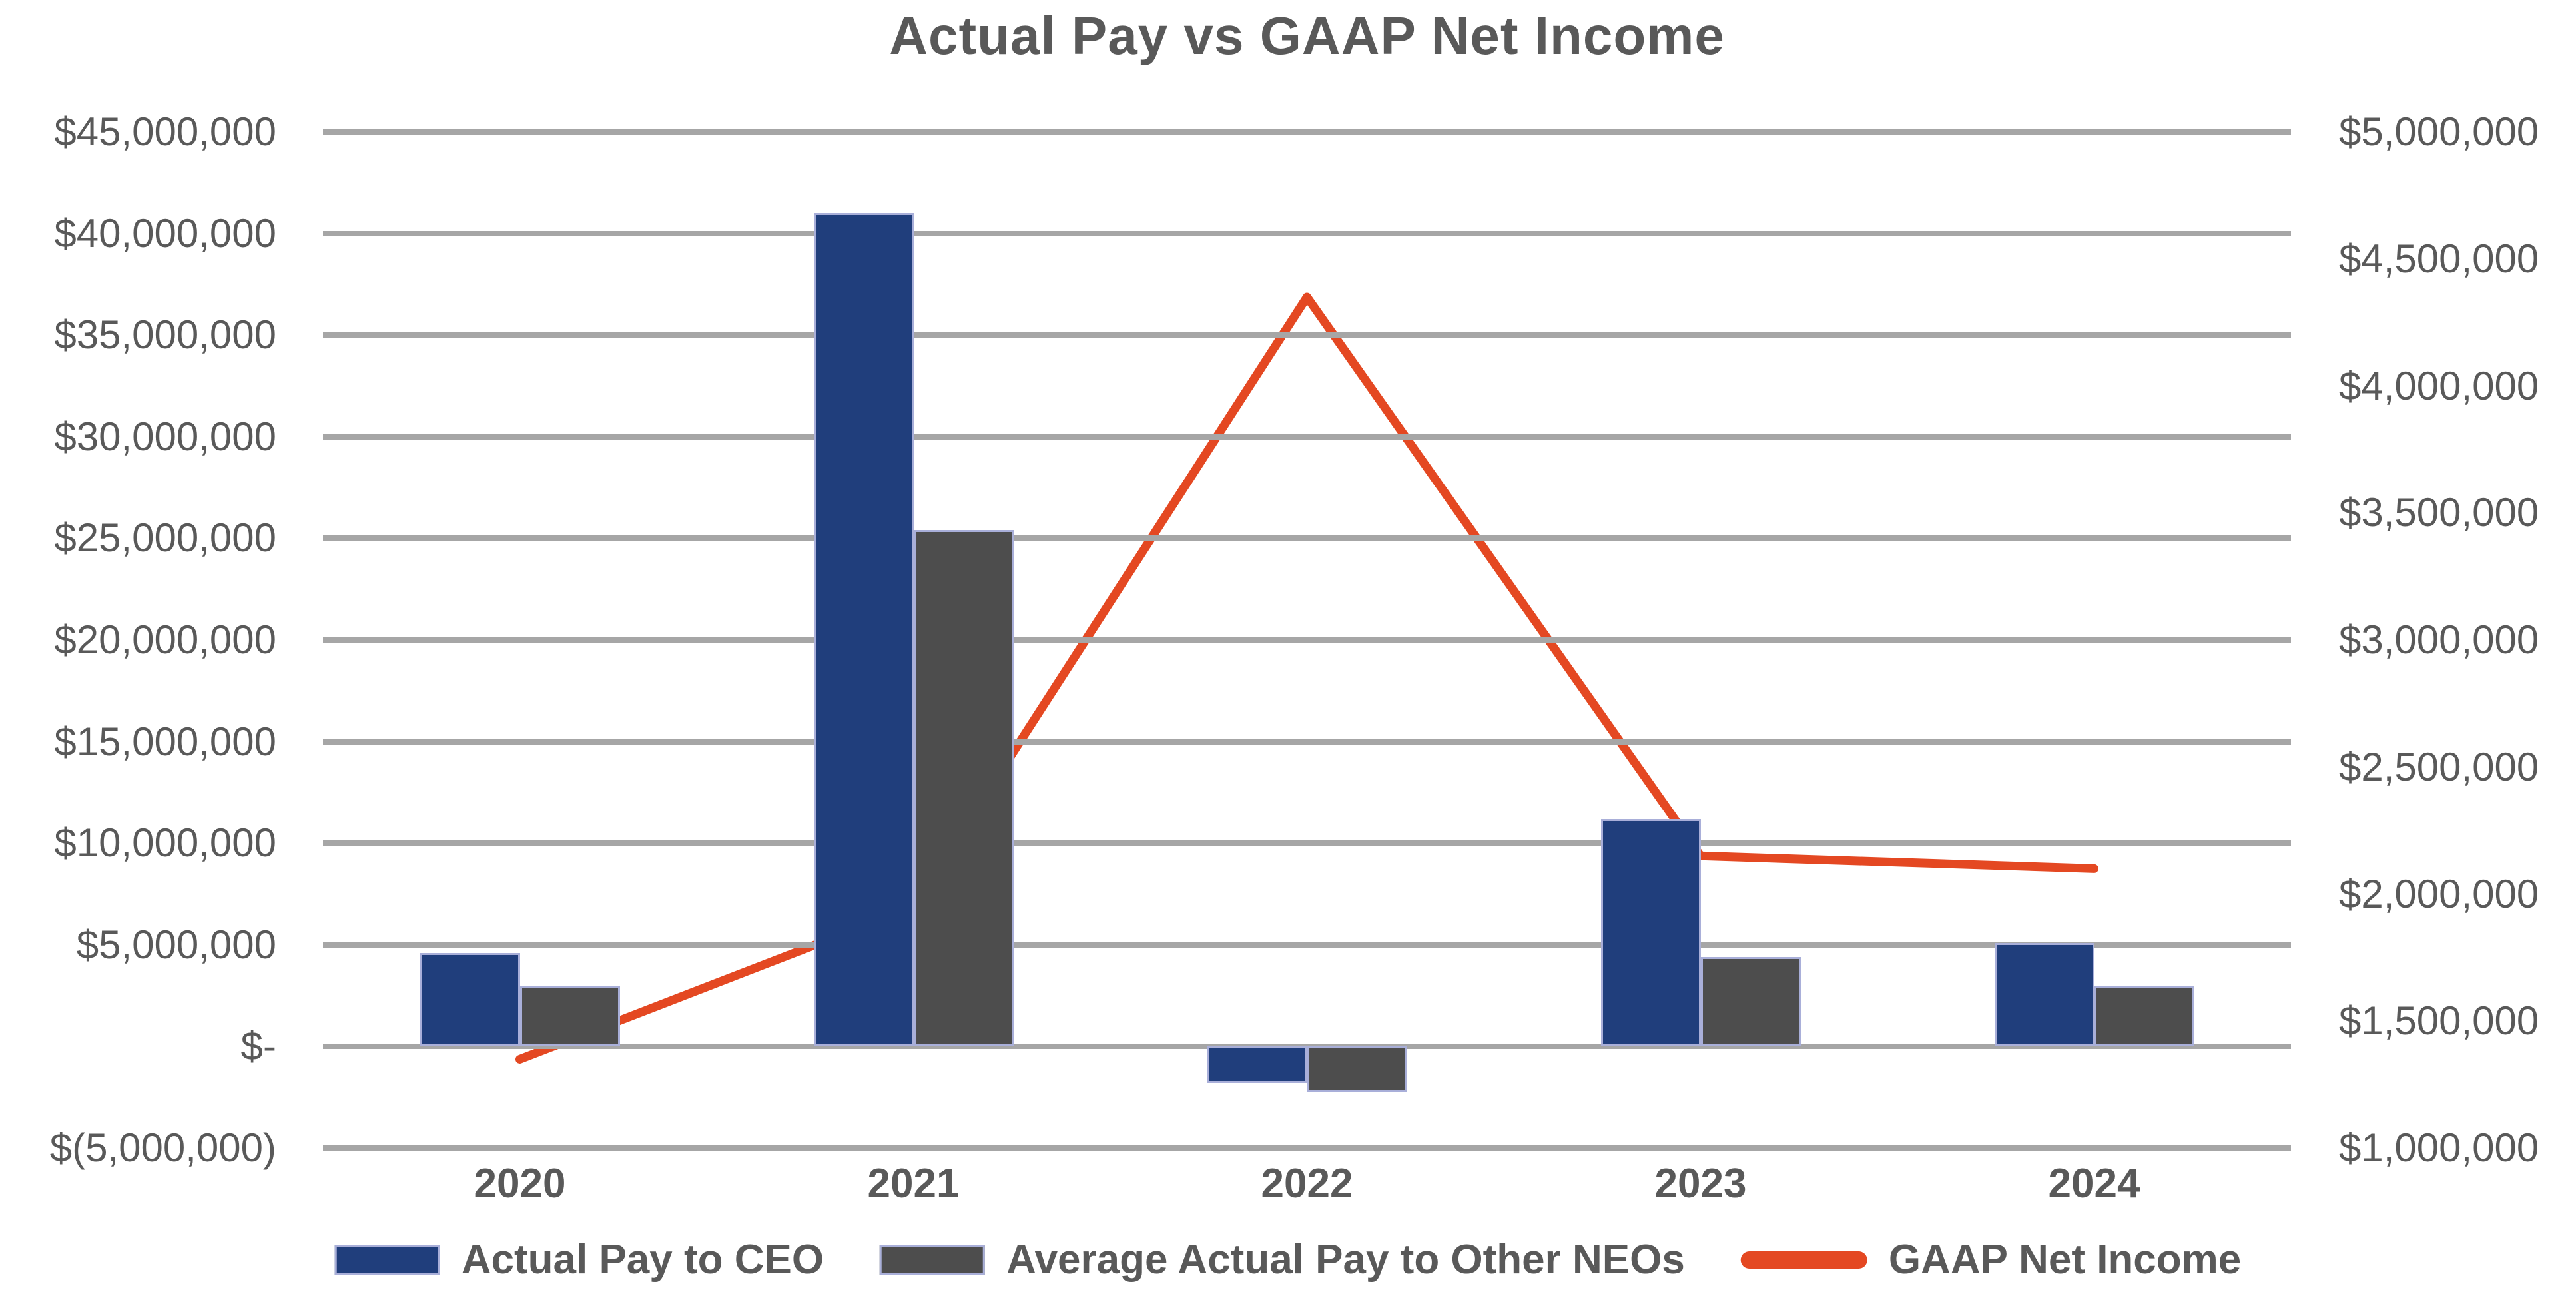 The height and width of the screenshot is (1294, 2576). What do you see at coordinates (165, 741) in the screenshot?
I see `y-axis-left-tick: $15,000,000` at bounding box center [165, 741].